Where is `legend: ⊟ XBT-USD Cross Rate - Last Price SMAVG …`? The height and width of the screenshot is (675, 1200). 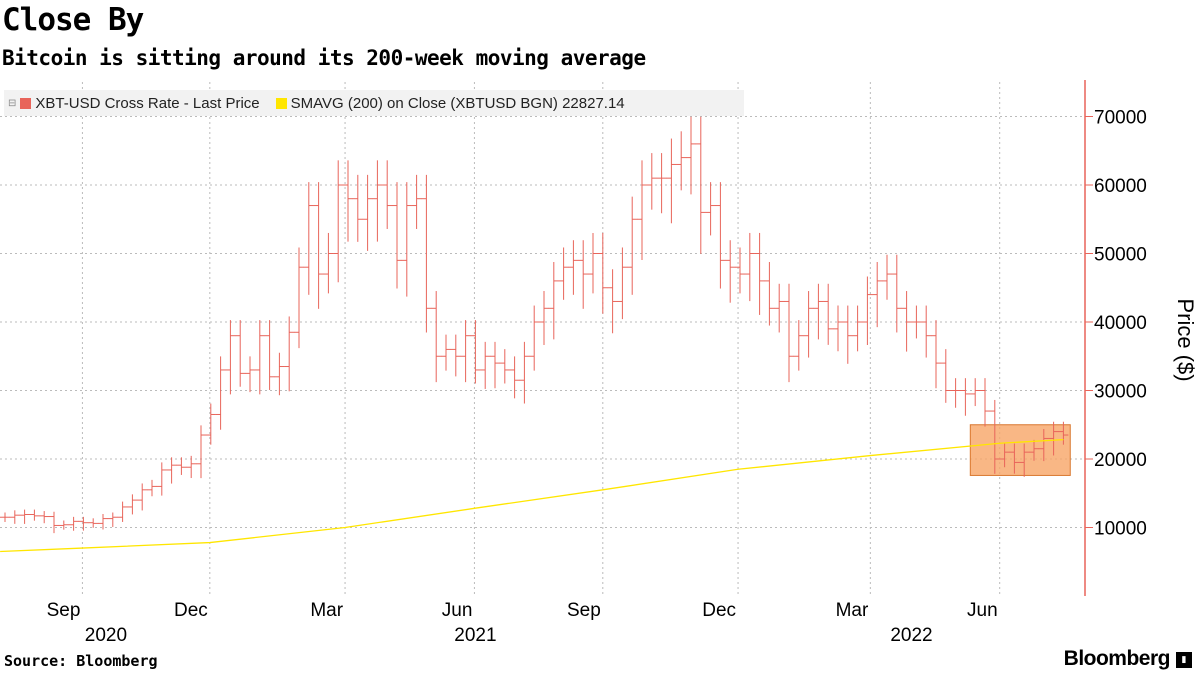 legend: ⊟ XBT-USD Cross Rate - Last Price SMAVG … is located at coordinates (374, 103).